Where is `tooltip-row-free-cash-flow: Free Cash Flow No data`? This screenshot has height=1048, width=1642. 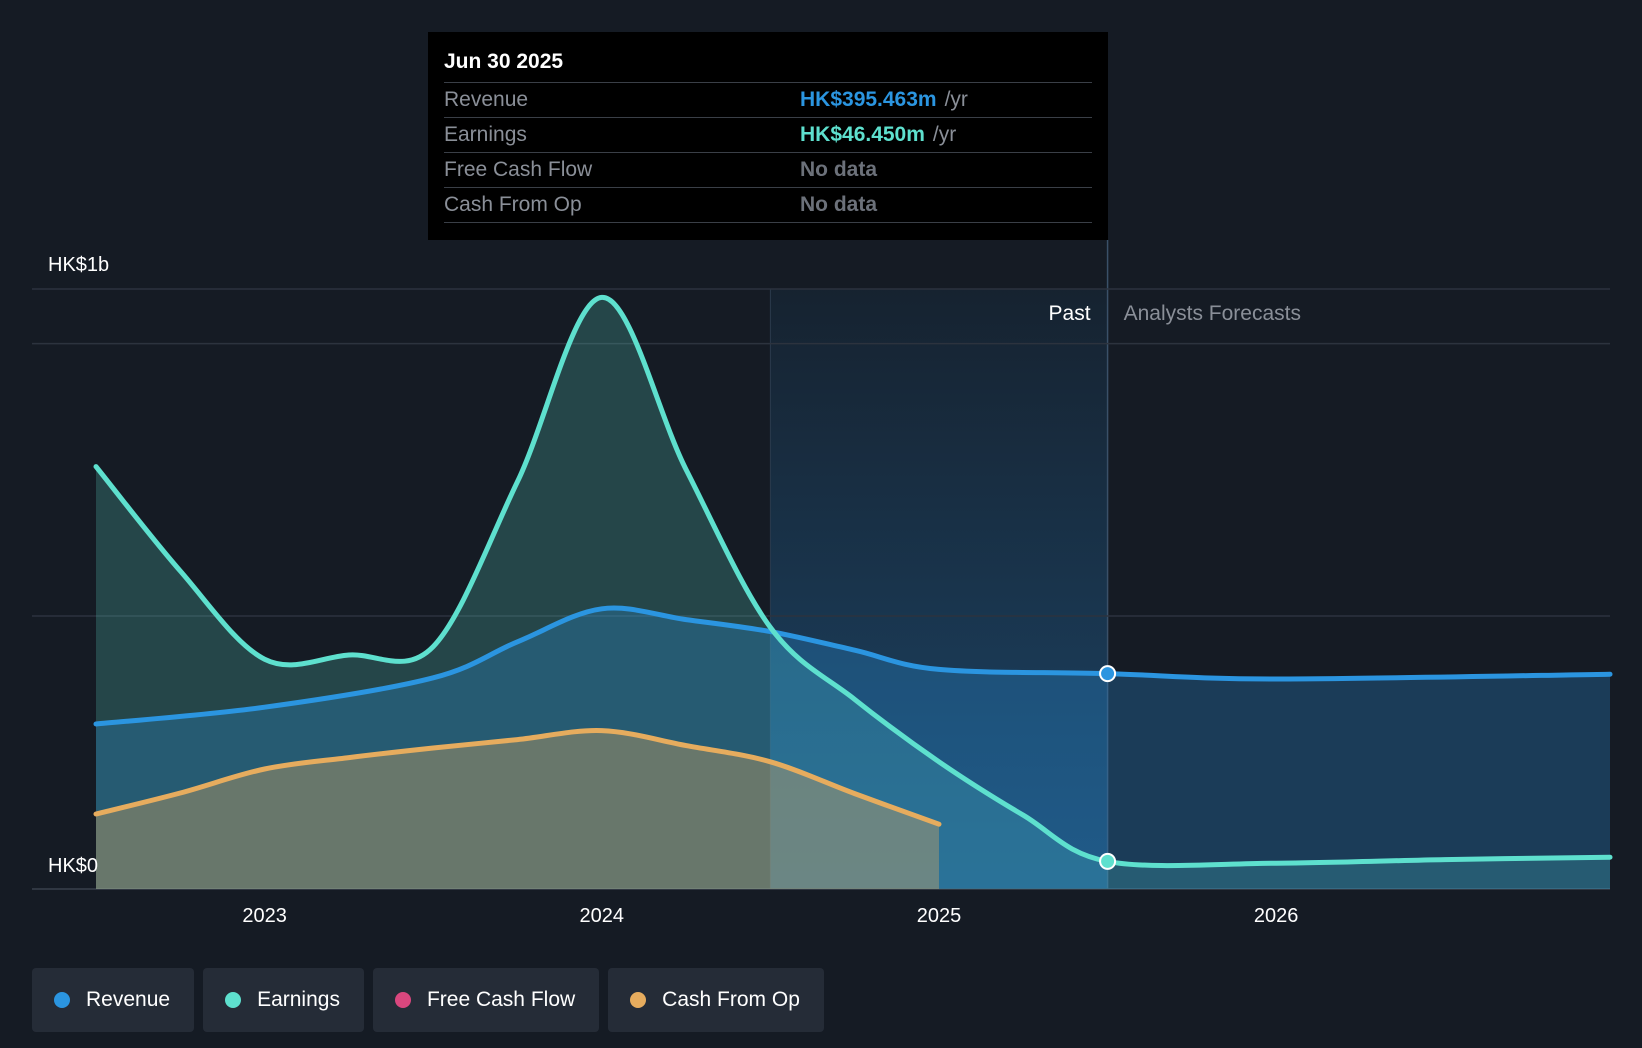 tooltip-row-free-cash-flow: Free Cash Flow No data is located at coordinates (768, 170).